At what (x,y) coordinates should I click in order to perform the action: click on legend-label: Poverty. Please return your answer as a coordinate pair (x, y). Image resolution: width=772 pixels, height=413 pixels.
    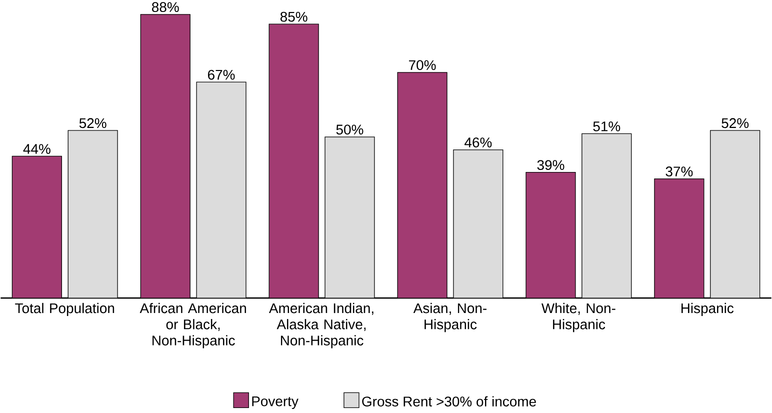
    Looking at the image, I should click on (275, 403).